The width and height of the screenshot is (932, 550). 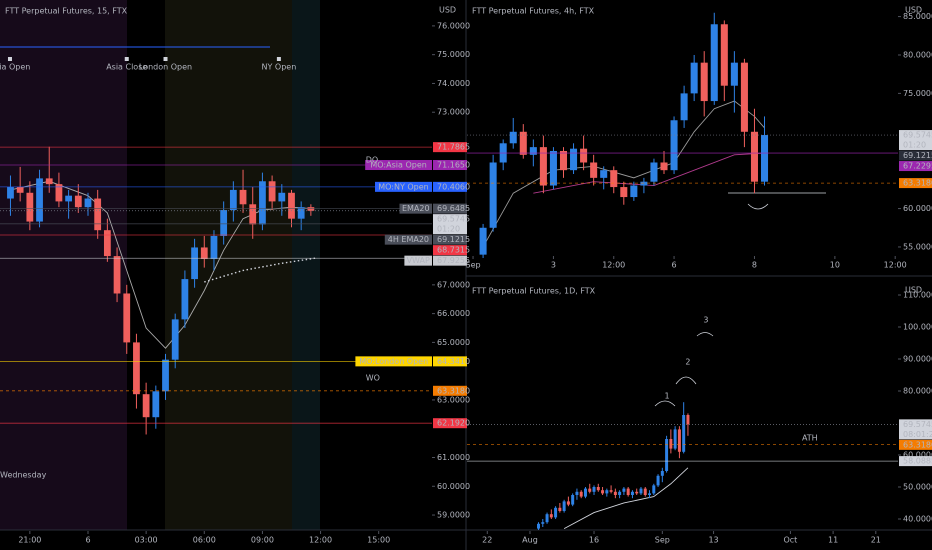 I want to click on ny-session, so click(x=306, y=265).